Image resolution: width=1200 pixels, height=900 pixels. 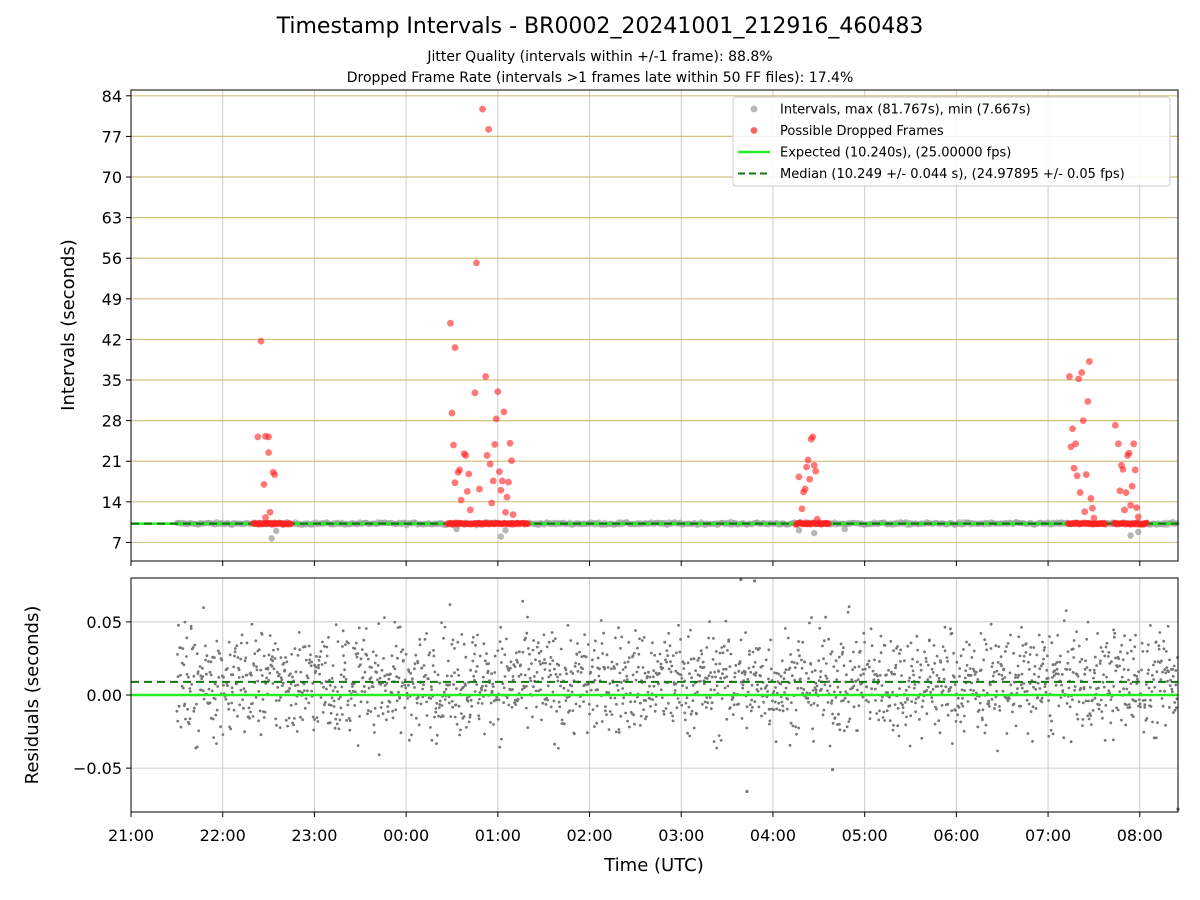 I want to click on bottom-x-tick-label: 00:00, so click(x=406, y=835).